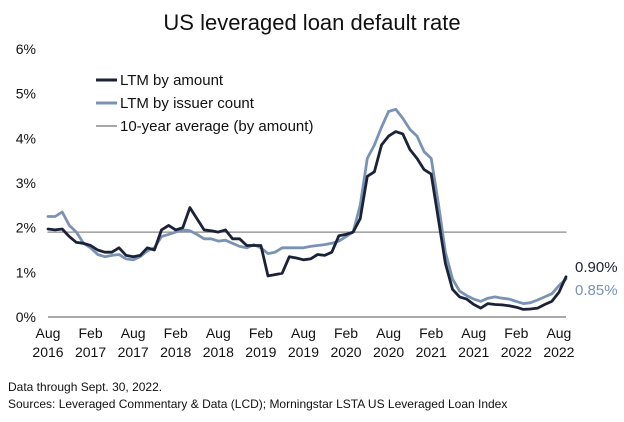  I want to click on y-tick-label: 1%, so click(26, 272).